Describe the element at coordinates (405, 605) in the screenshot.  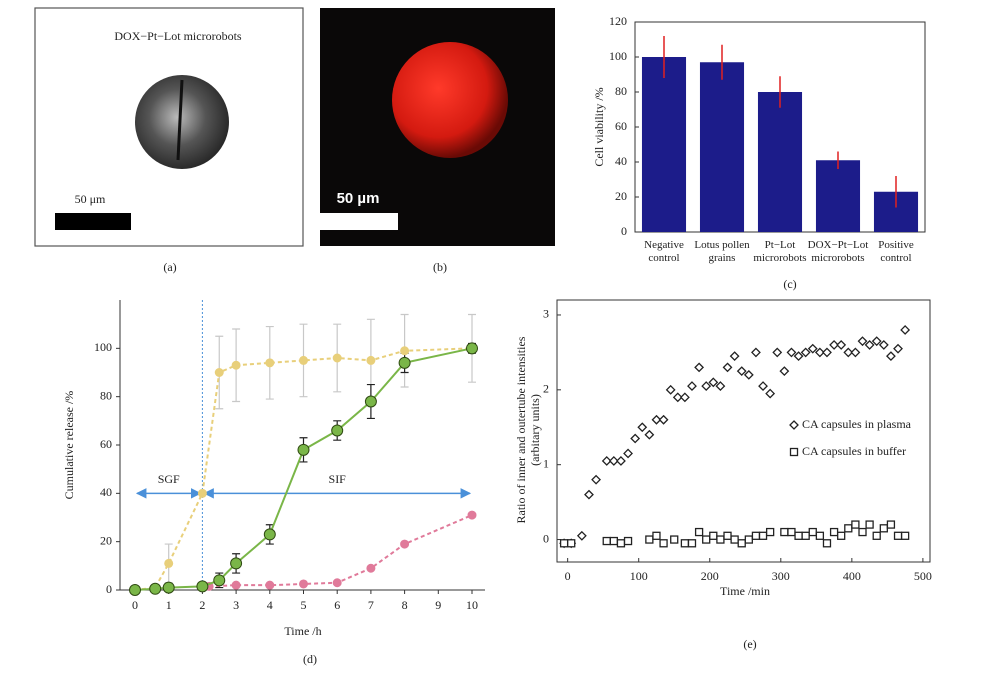
I see `x-tick-label: 8` at that location.